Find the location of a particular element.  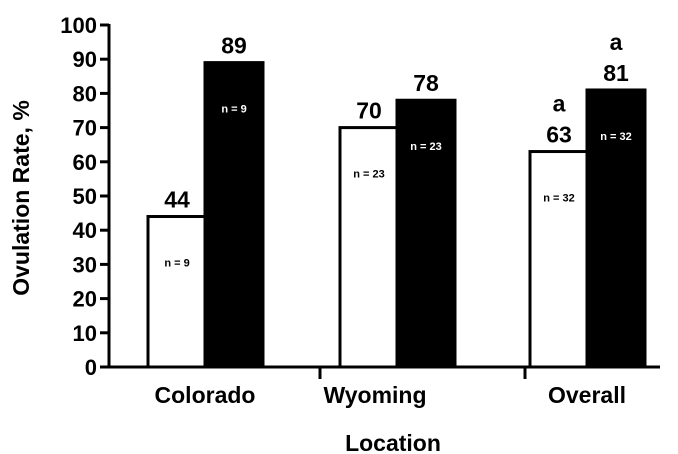

x-tick-label: Colorado is located at coordinates (205, 395).